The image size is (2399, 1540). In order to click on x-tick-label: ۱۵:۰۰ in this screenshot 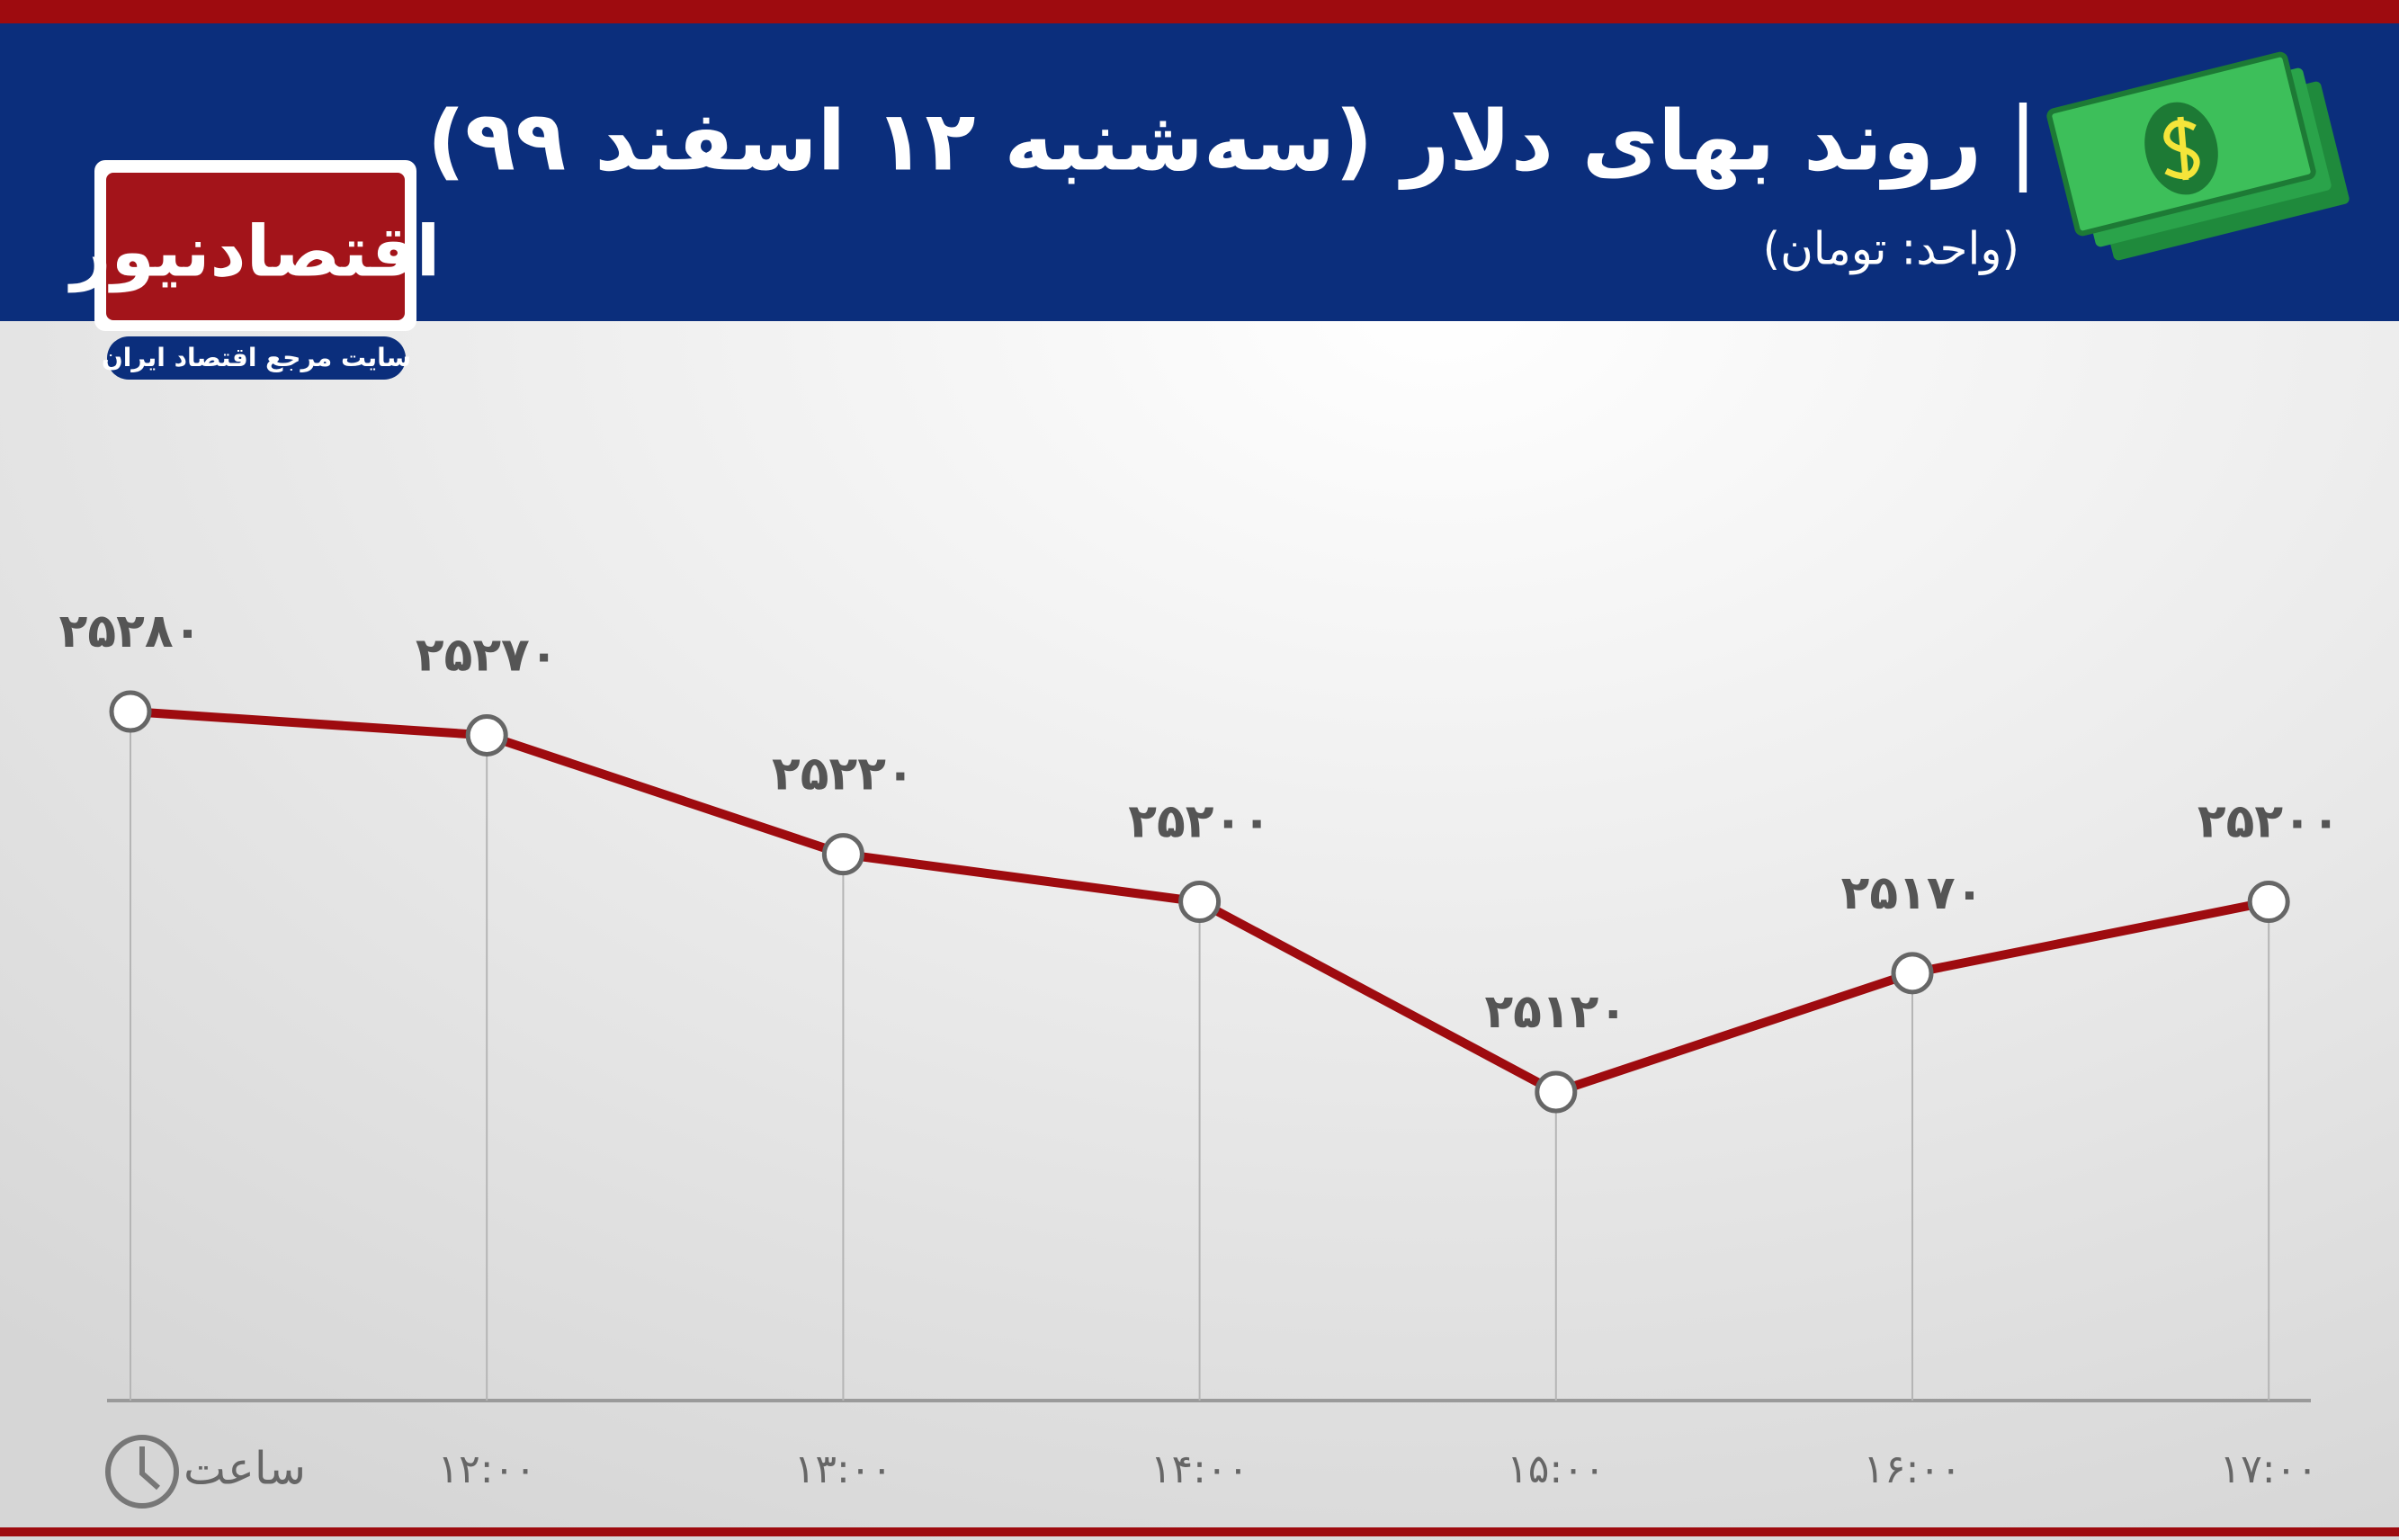, I will do `click(1556, 1469)`.